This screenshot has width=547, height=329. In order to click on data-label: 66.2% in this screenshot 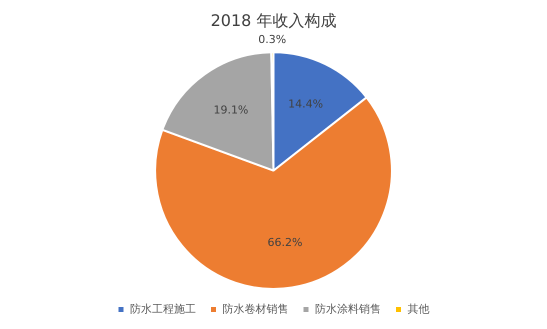, I will do `click(285, 242)`.